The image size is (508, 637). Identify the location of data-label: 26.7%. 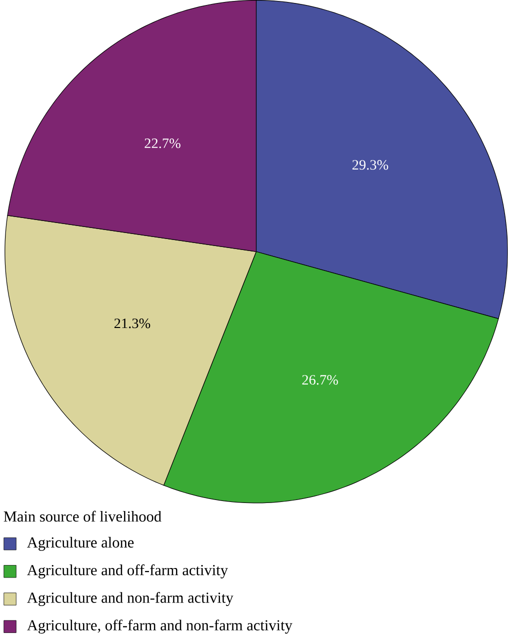
(320, 380).